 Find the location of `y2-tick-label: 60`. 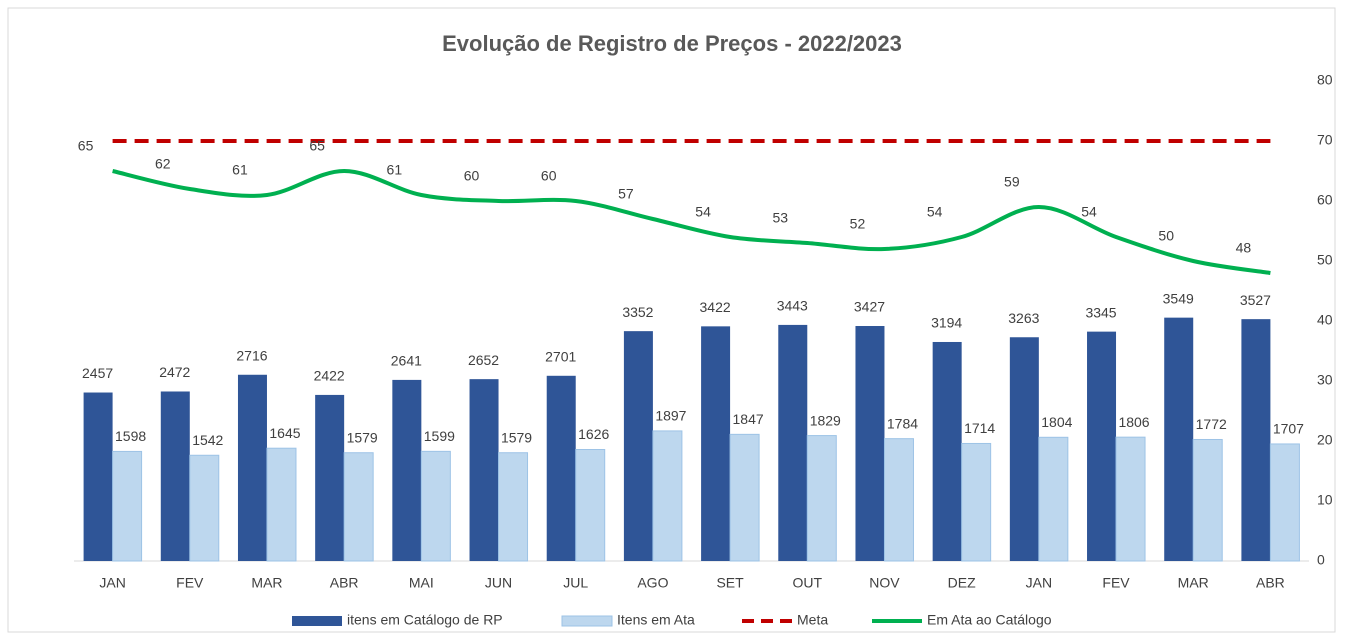

y2-tick-label: 60 is located at coordinates (1325, 200).